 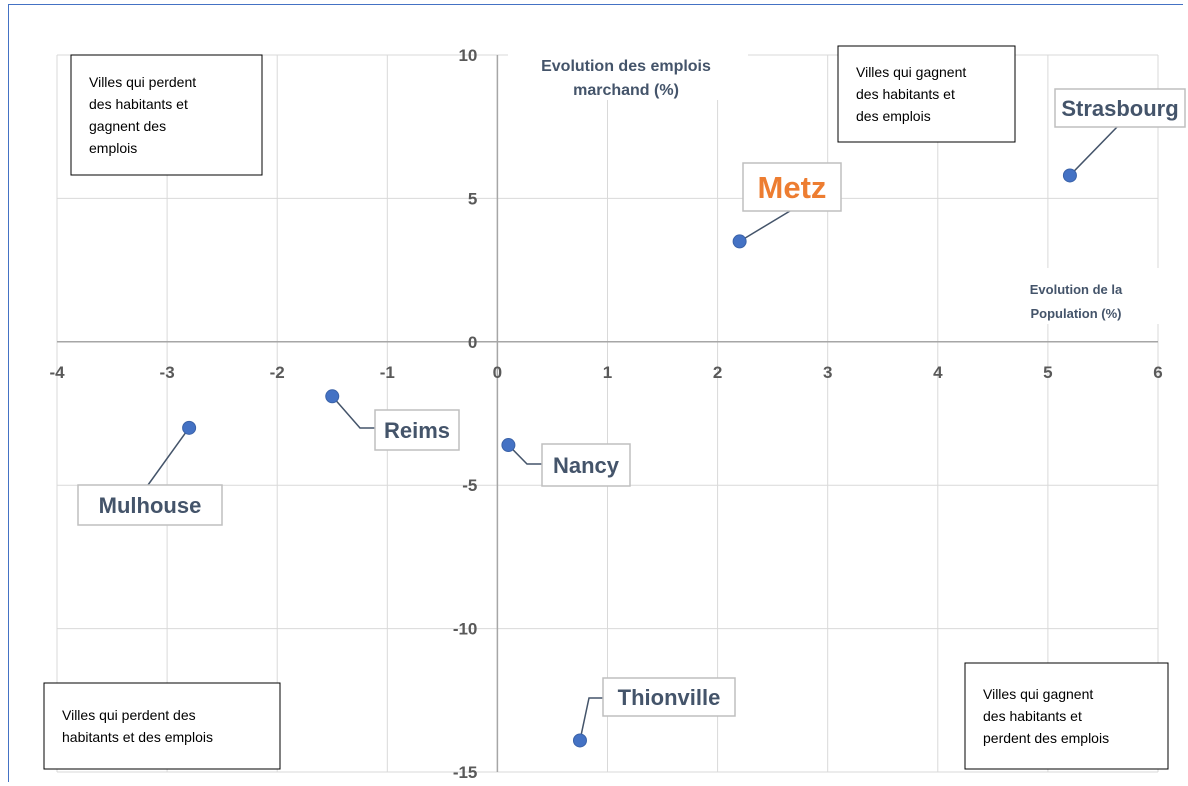 I want to click on data-label: Nancy, so click(x=586, y=465).